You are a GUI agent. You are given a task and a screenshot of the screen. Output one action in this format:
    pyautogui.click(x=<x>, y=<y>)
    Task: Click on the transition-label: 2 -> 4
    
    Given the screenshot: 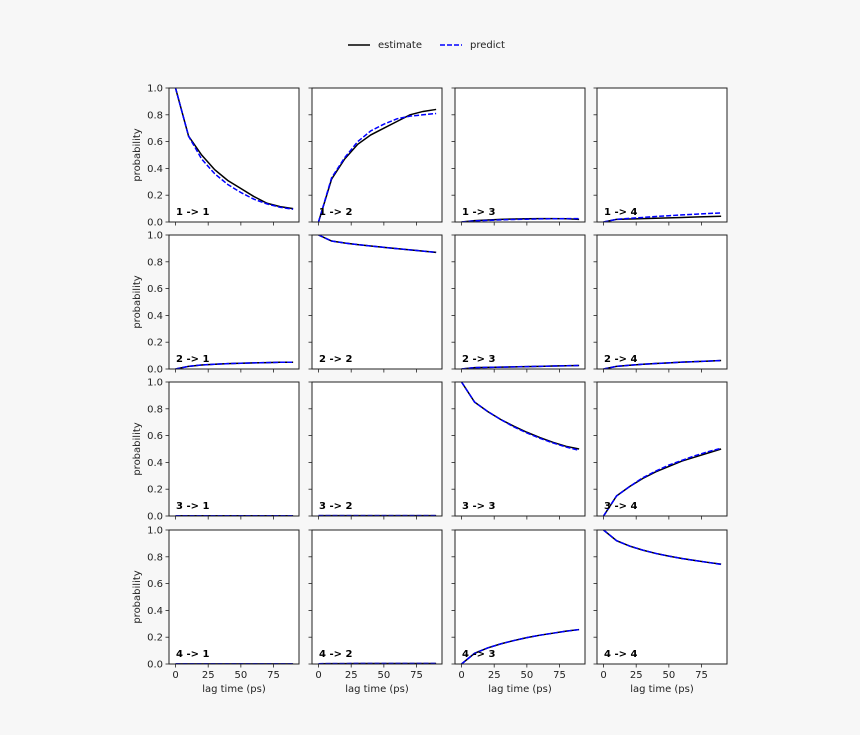 What is the action you would take?
    pyautogui.click(x=620, y=359)
    